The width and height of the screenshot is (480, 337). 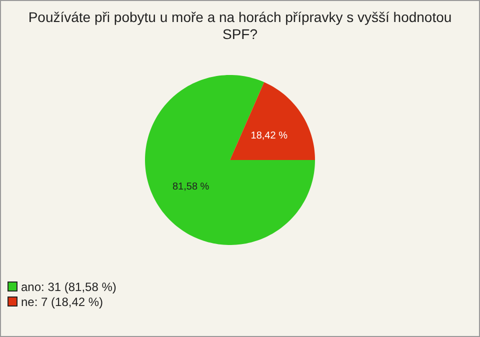 I want to click on pie-slice, so click(x=272, y=121).